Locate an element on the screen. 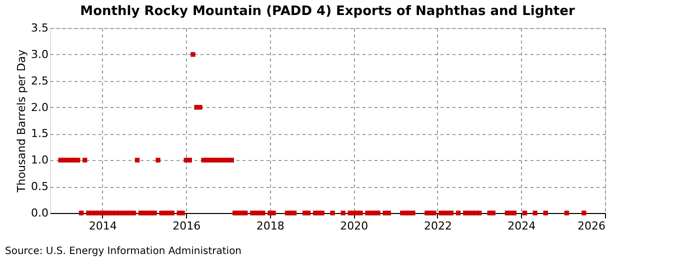 This screenshot has height=275, width=675. y-tick-label: 1.0 is located at coordinates (39, 160).